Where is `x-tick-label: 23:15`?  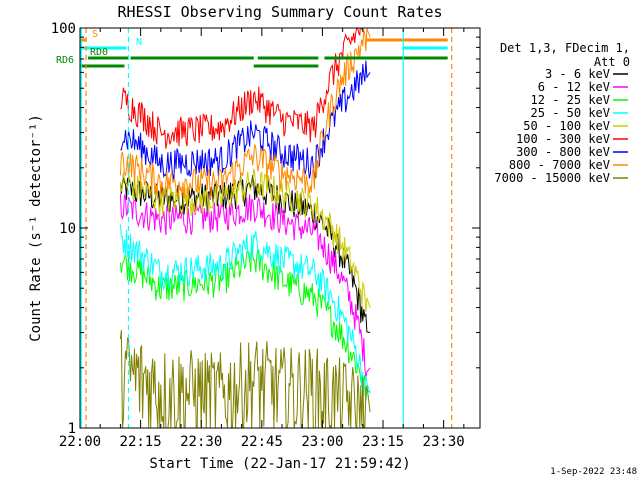 x-tick-label: 23:15 is located at coordinates (383, 442).